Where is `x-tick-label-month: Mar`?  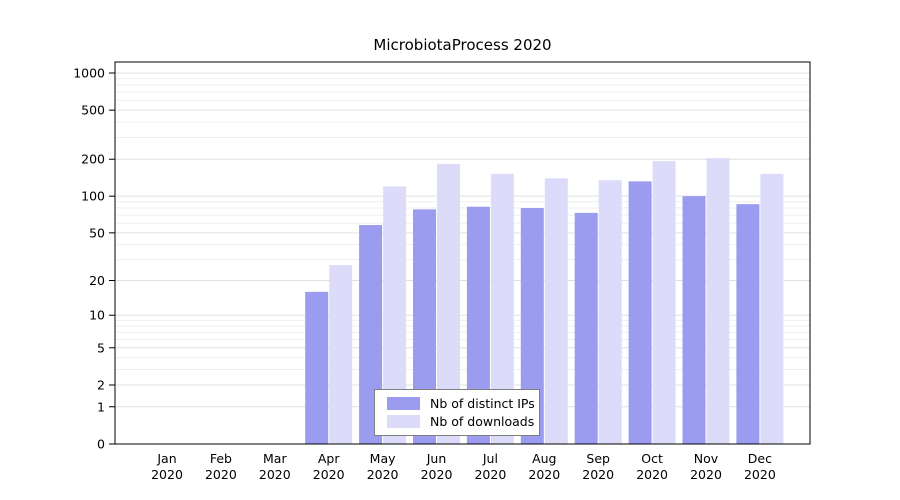
x-tick-label-month: Mar is located at coordinates (275, 458).